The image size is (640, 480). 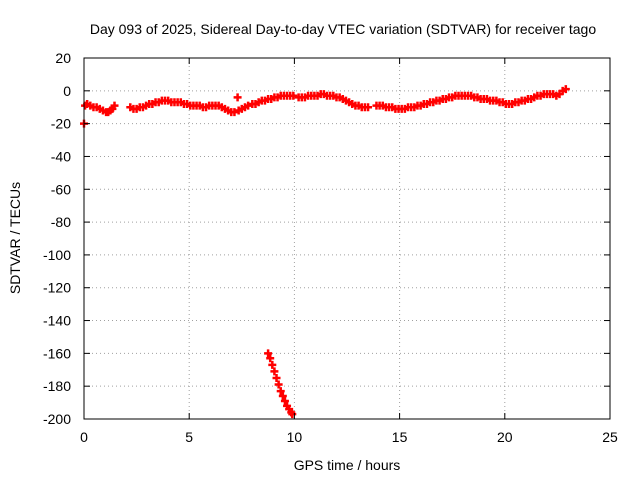 What do you see at coordinates (57, 288) in the screenshot?
I see `y-tick-label: -120` at bounding box center [57, 288].